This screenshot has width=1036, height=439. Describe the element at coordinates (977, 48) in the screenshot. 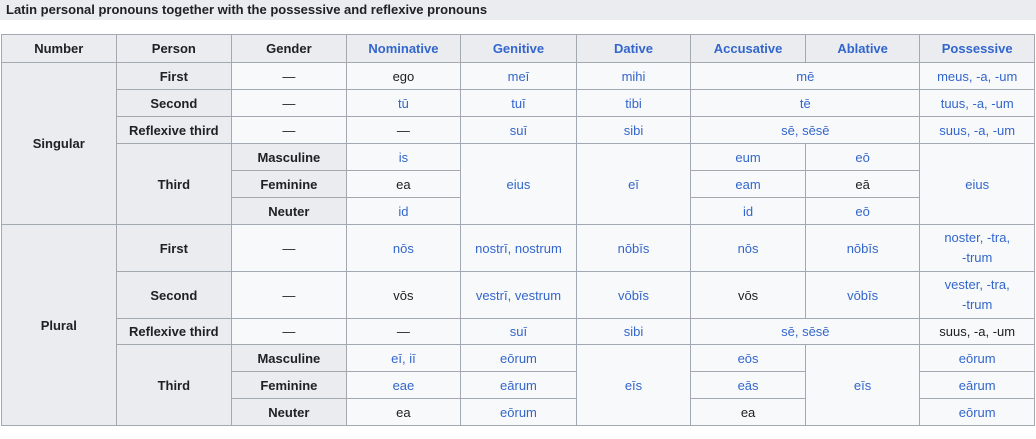

I see `header-possessive-link: Possessive` at that location.